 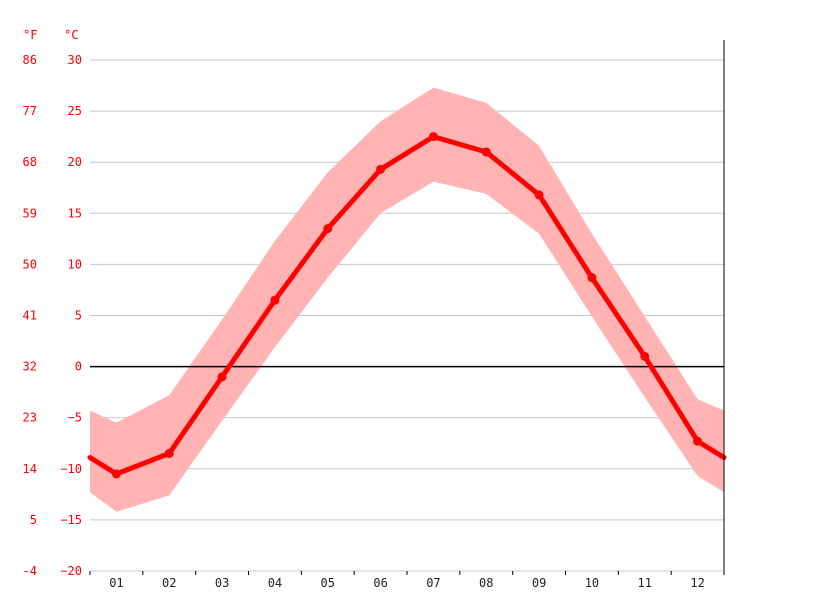 I want to click on month-label: 10, so click(x=592, y=583).